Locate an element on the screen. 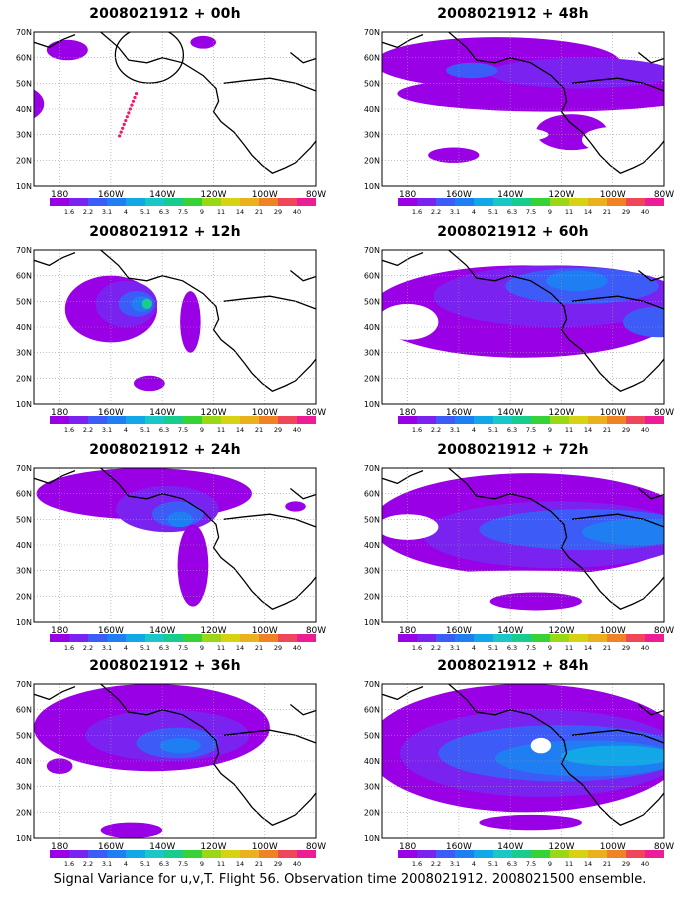 Image resolution: width=700 pixels, height=900 pixels. colorbar-label: 21 is located at coordinates (607, 212).